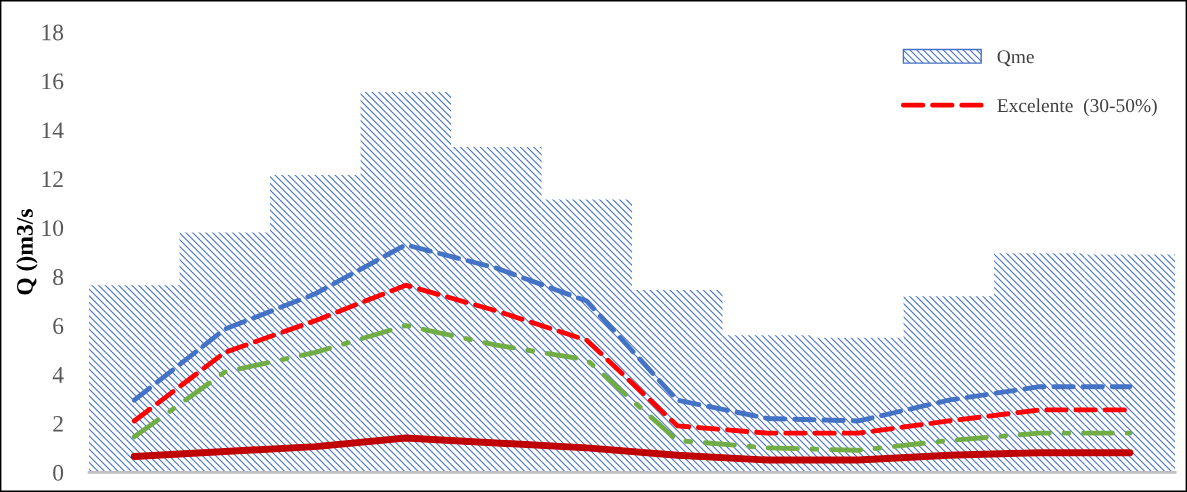 The image size is (1187, 492). I want to click on y-tick-label: 8, so click(58, 277).